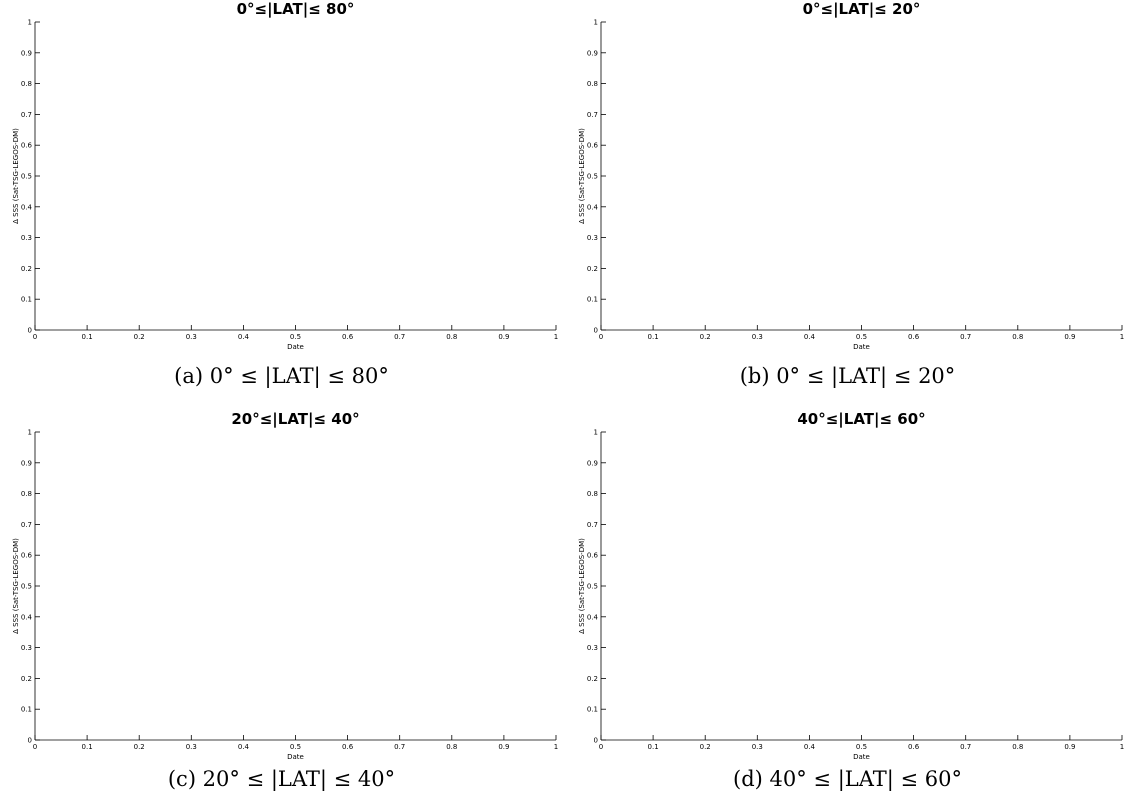  I want to click on y-tick-label-d: 1, so click(596, 433).